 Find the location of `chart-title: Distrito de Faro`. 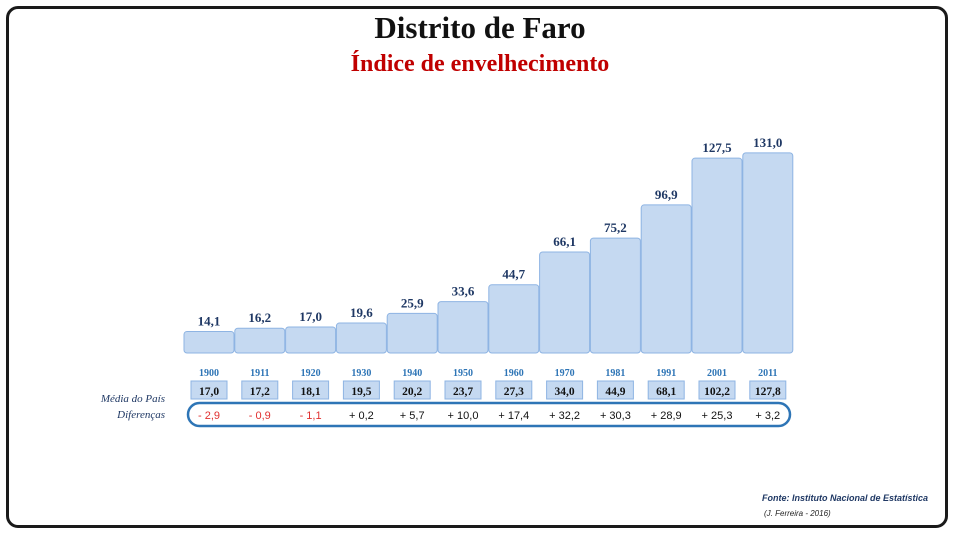

chart-title: Distrito de Faro is located at coordinates (480, 27).